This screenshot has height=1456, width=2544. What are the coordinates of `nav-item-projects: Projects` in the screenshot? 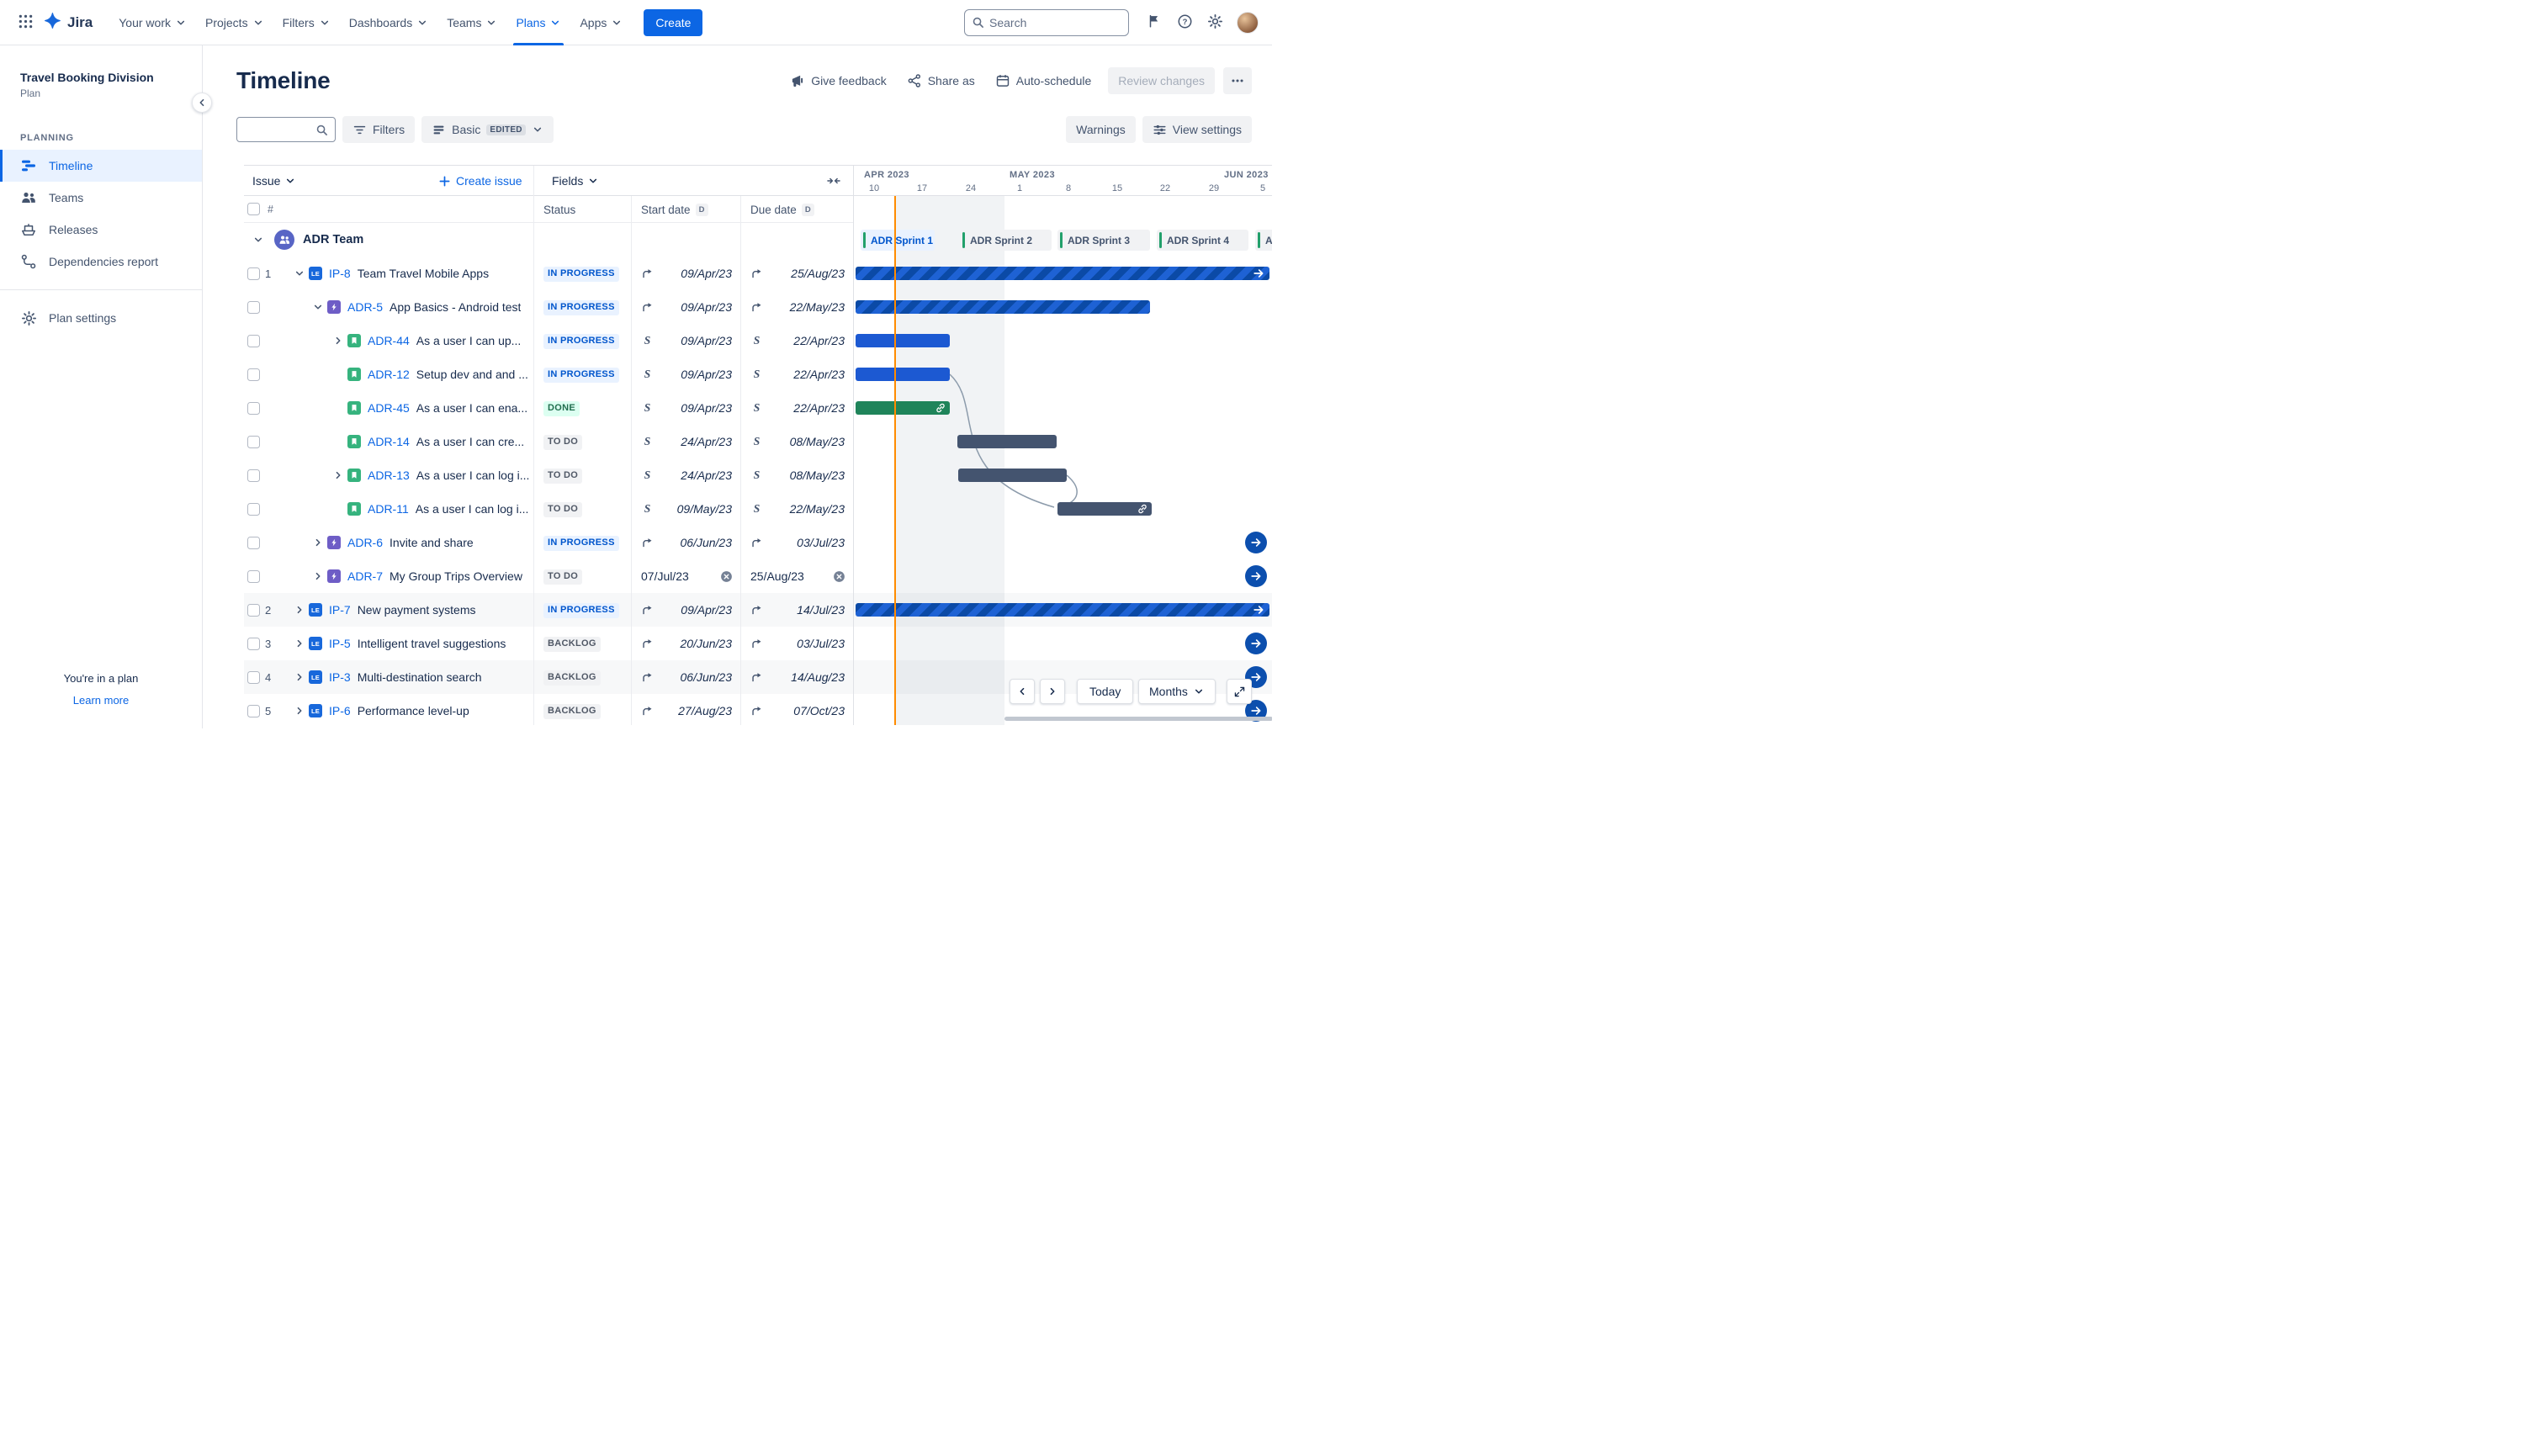 It's located at (234, 22).